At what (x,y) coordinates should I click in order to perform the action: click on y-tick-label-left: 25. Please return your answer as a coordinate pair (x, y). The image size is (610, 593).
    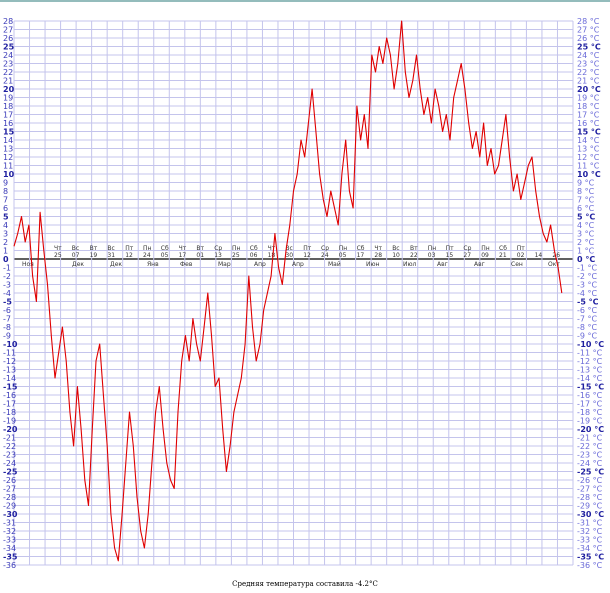
    Looking at the image, I should click on (9, 47).